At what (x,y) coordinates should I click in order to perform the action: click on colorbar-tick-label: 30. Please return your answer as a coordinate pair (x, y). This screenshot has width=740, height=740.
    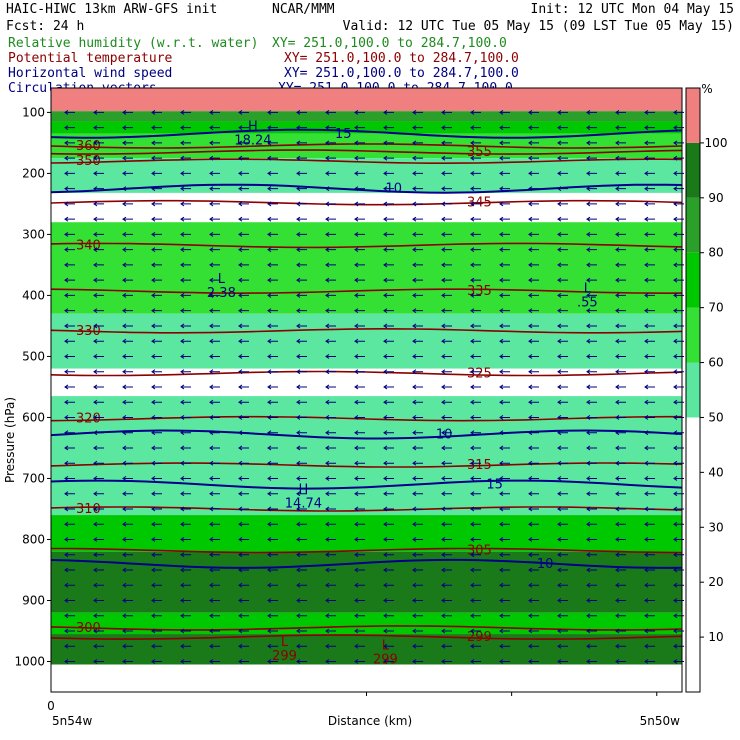
    Looking at the image, I should click on (715, 527).